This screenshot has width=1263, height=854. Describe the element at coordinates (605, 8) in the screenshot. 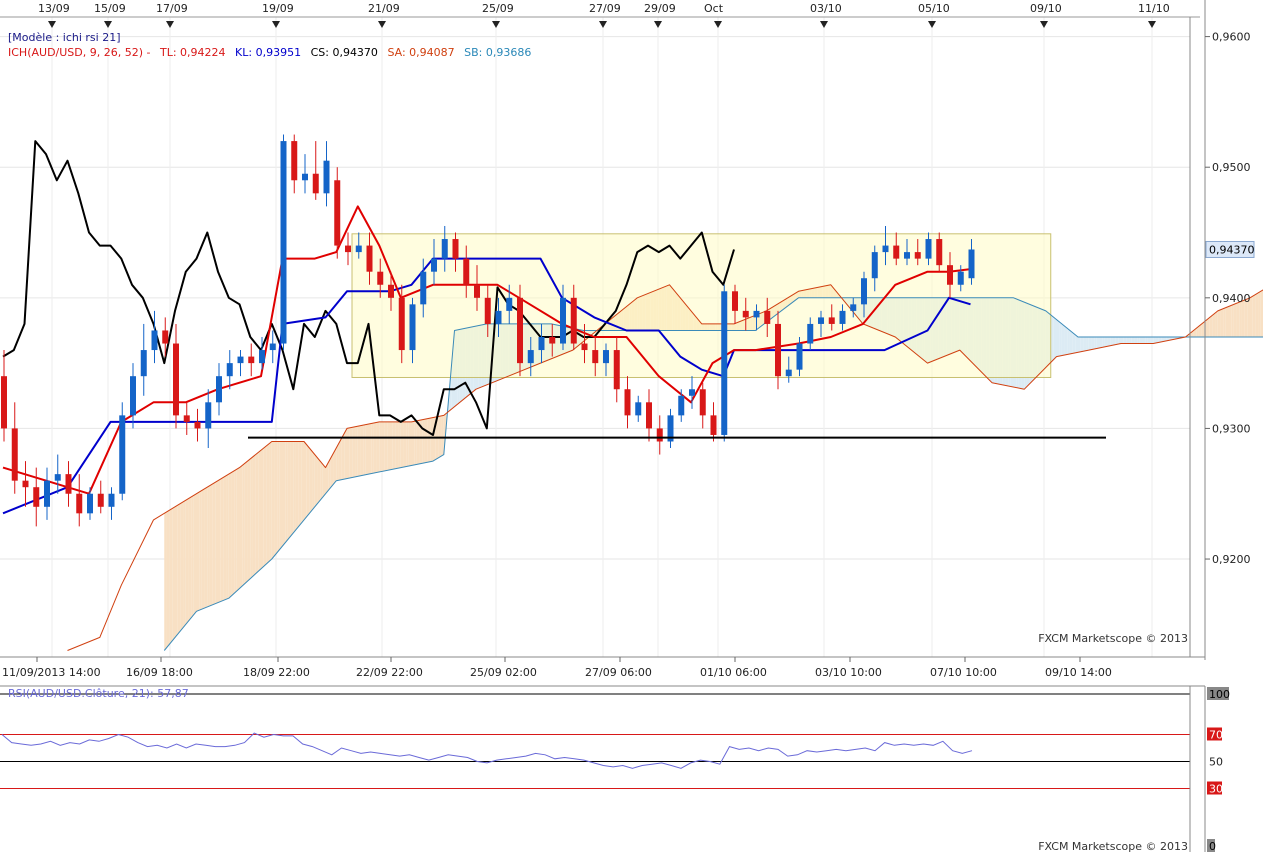

I see `top-date-label: 27/09` at that location.